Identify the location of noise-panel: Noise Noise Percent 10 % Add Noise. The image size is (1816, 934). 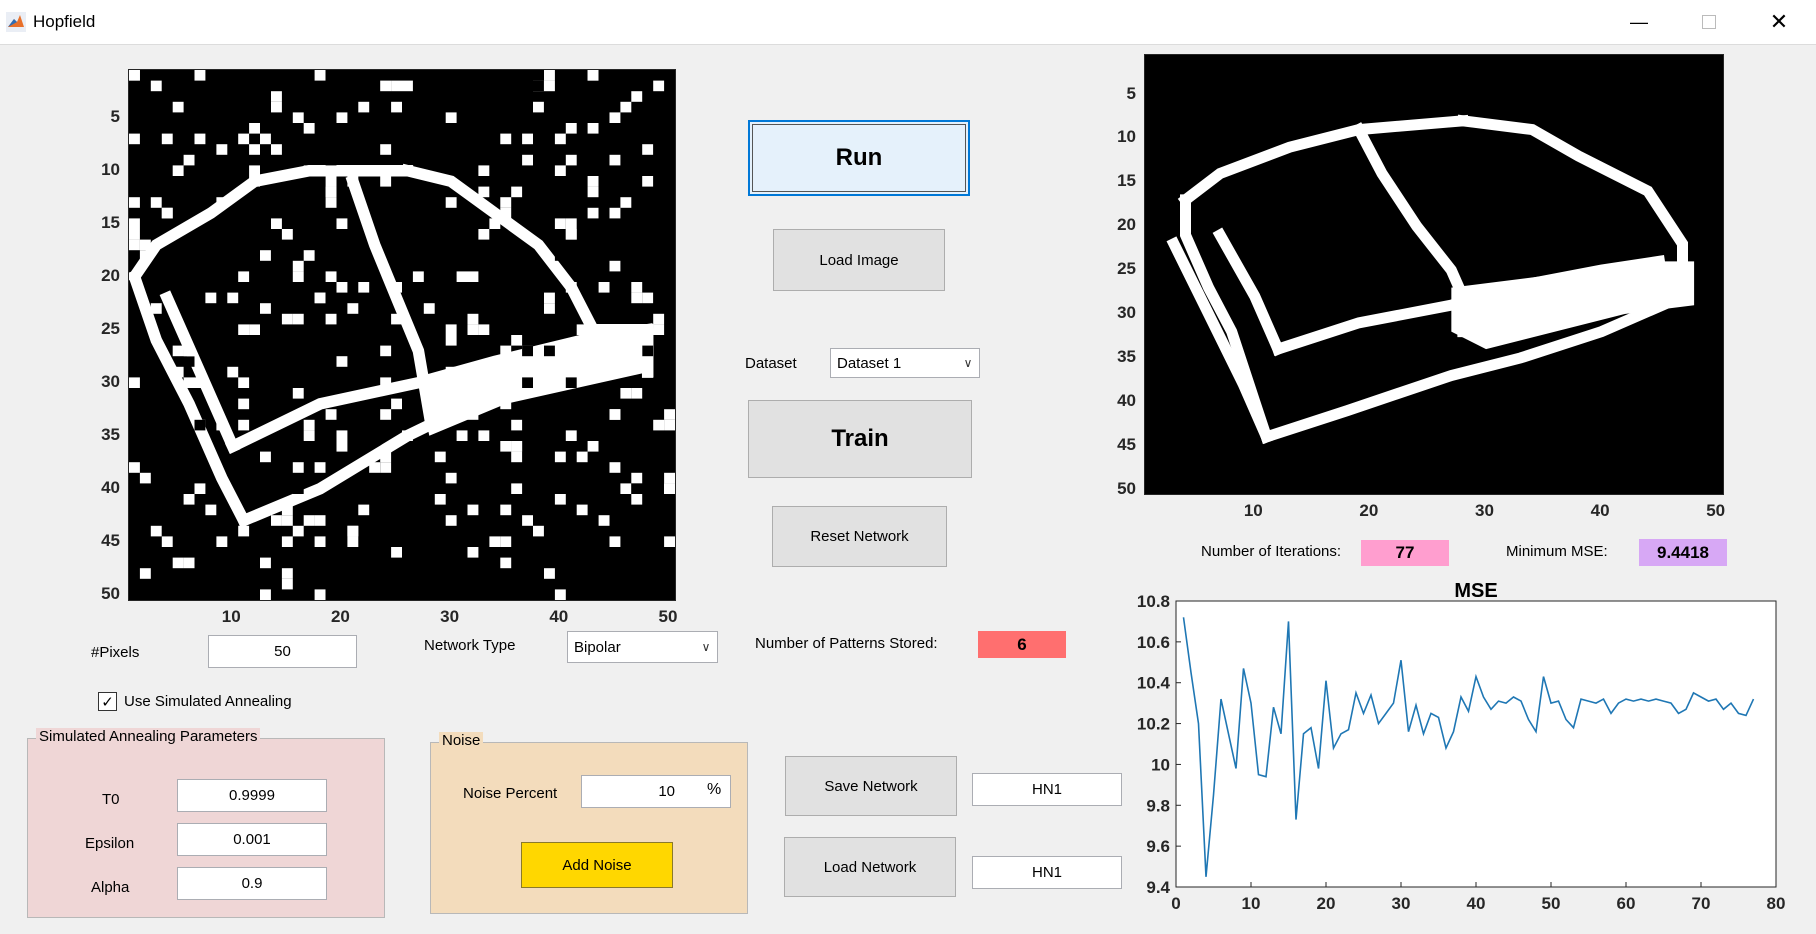
(589, 823).